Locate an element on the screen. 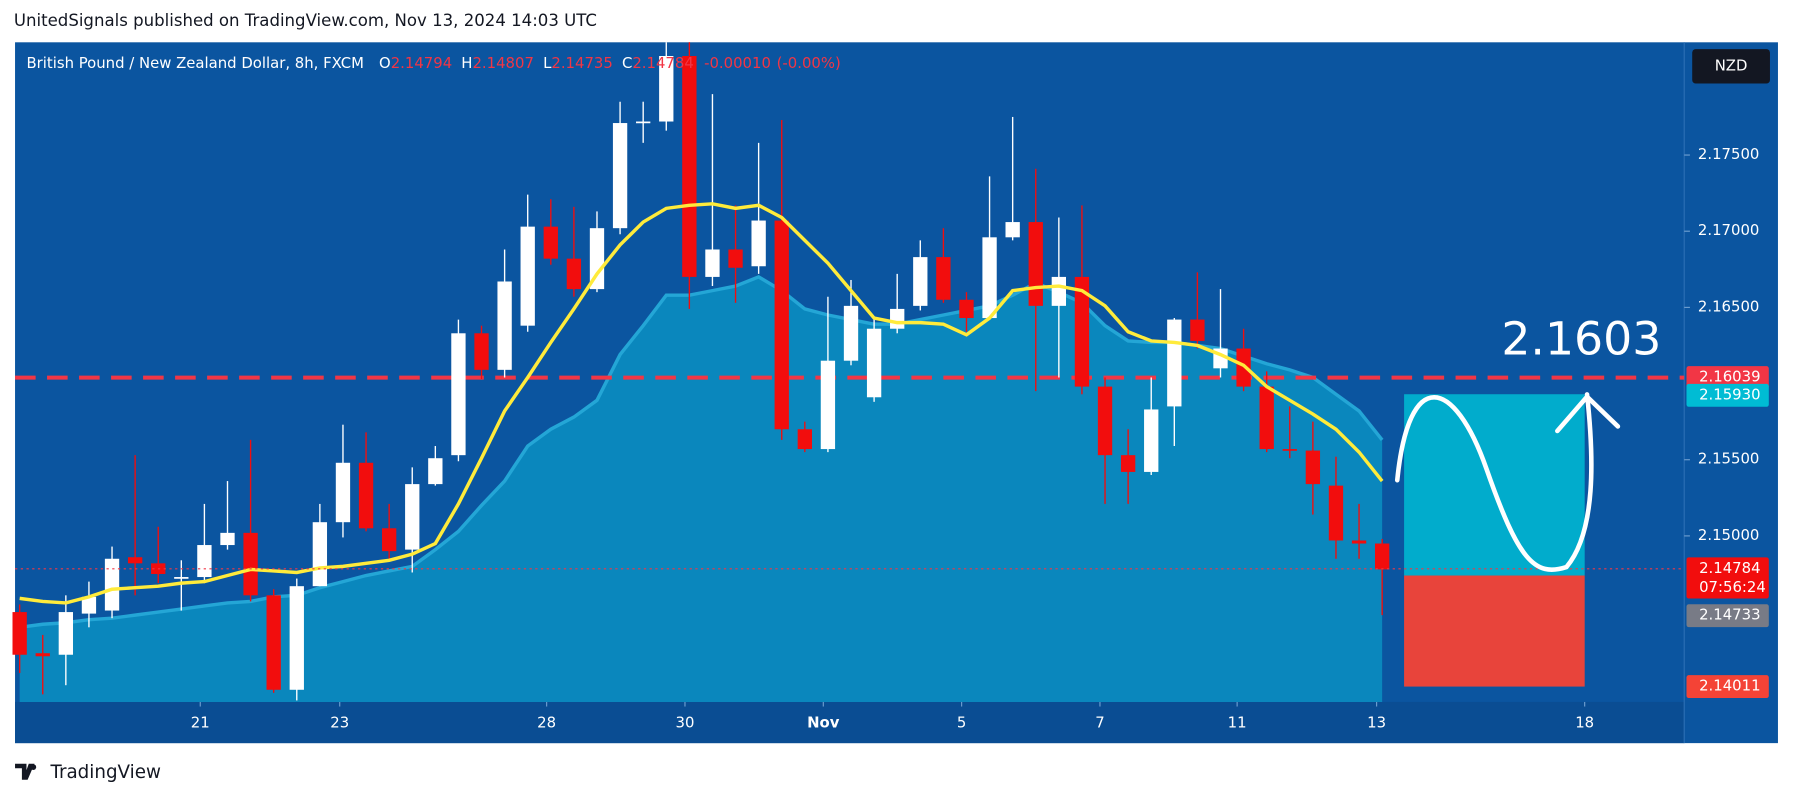 This screenshot has height=798, width=1793. resistance-label: 2.16039 is located at coordinates (1729, 377).